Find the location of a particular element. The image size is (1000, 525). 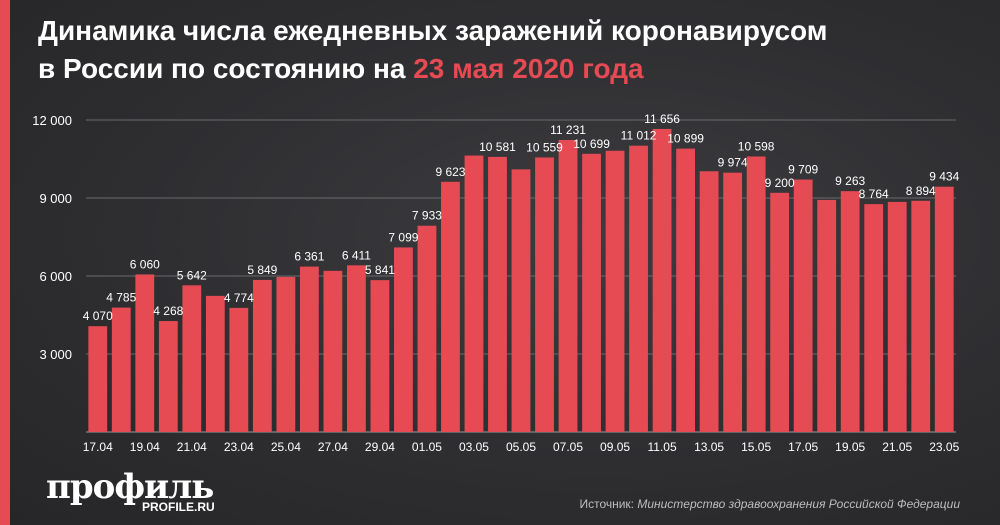

x-tick-label: 21.05 is located at coordinates (897, 447).